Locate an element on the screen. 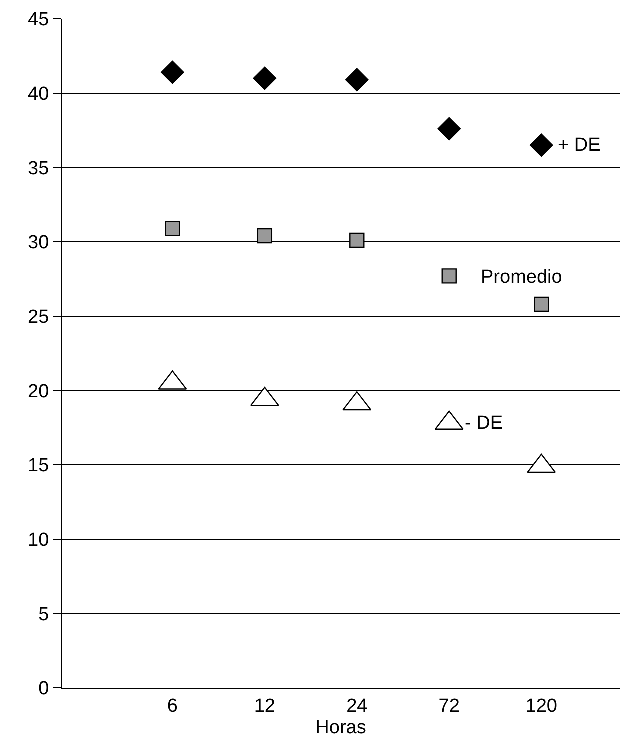  series-label: - DE is located at coordinates (484, 423).